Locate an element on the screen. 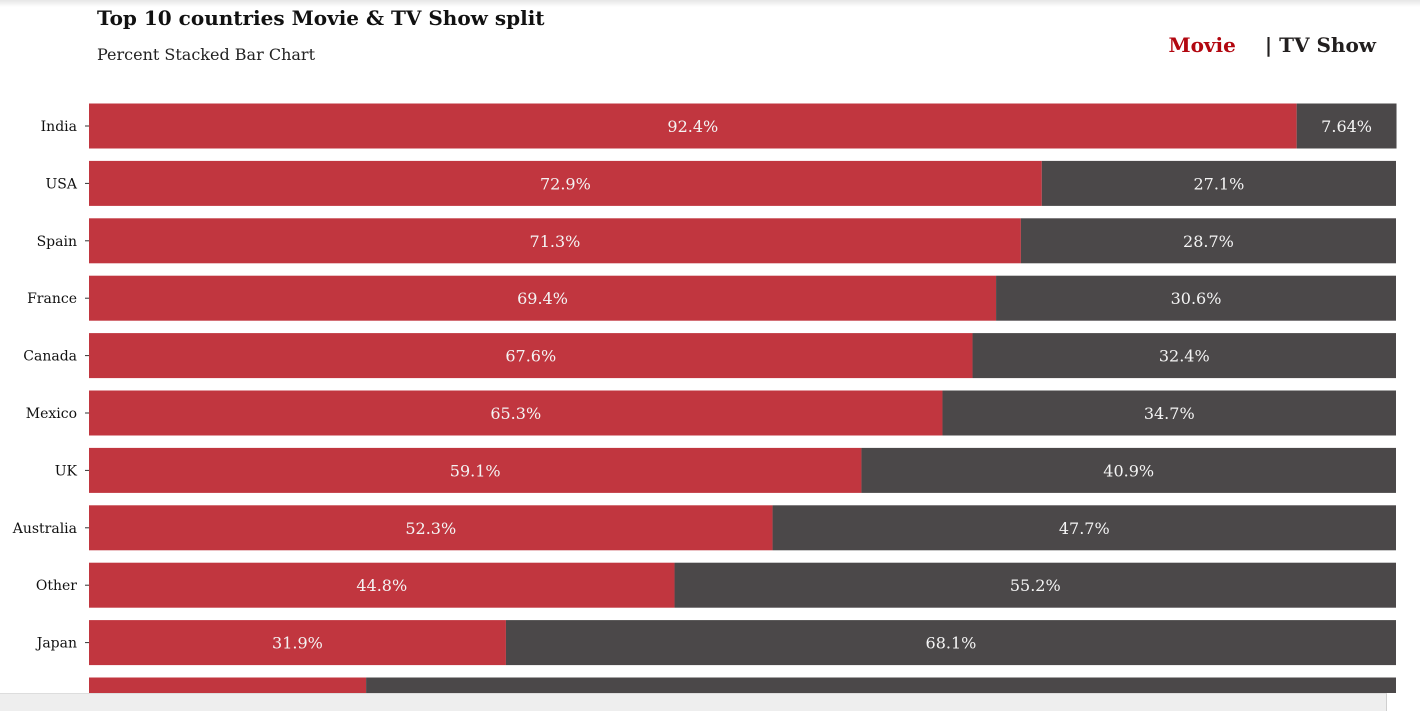 Image resolution: width=1420 pixels, height=711 pixels. y-tick-label-india: India is located at coordinates (59, 127).